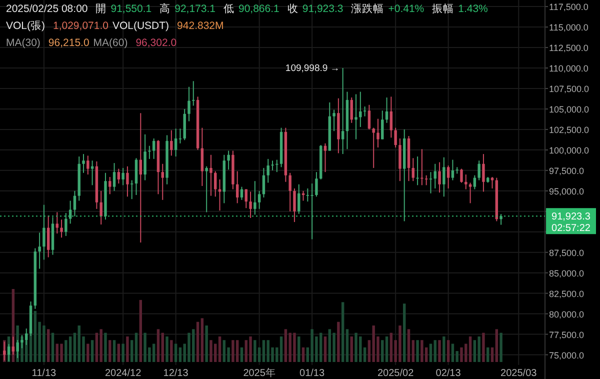 Image resolution: width=600 pixels, height=379 pixels. Describe the element at coordinates (313, 373) in the screenshot. I see `x-tick-label: 01/13` at that location.